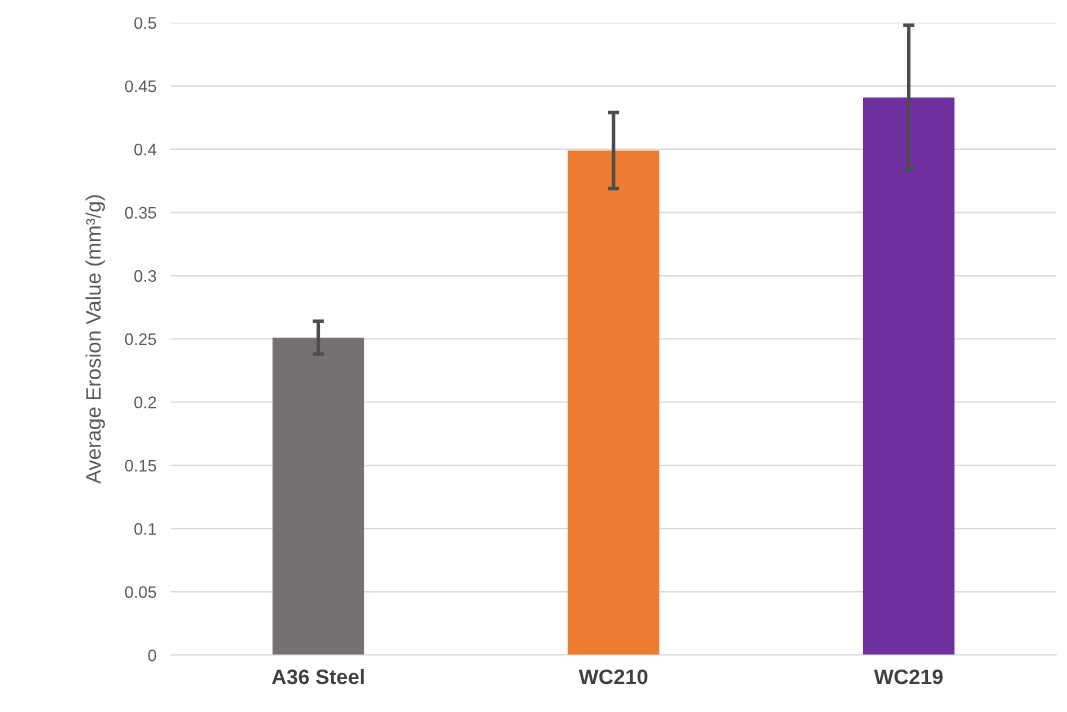 The image size is (1067, 712). Describe the element at coordinates (145, 23) in the screenshot. I see `y-tick-label: 0.5` at that location.